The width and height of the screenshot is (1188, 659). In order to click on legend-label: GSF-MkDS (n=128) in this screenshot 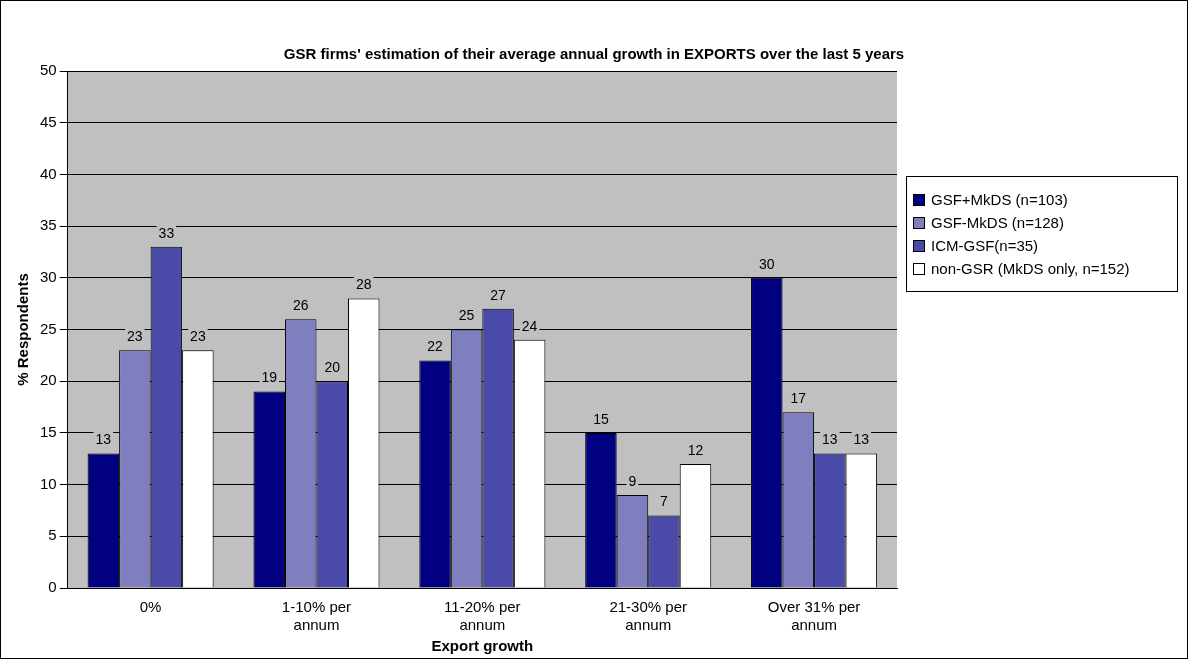, I will do `click(997, 222)`.